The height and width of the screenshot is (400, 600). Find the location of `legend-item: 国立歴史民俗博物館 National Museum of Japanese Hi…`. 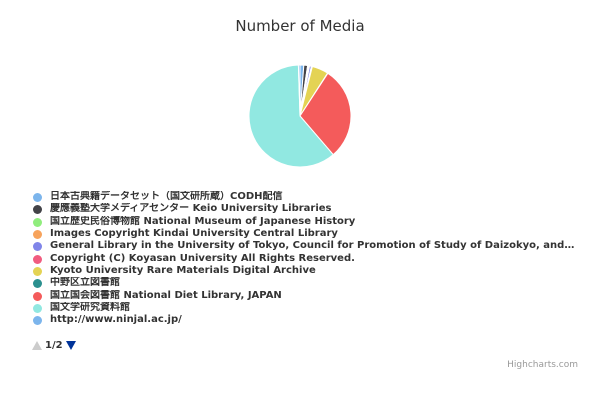

legend-item: 国立歴史民俗博物館 National Museum of Japanese Hi… is located at coordinates (304, 222).